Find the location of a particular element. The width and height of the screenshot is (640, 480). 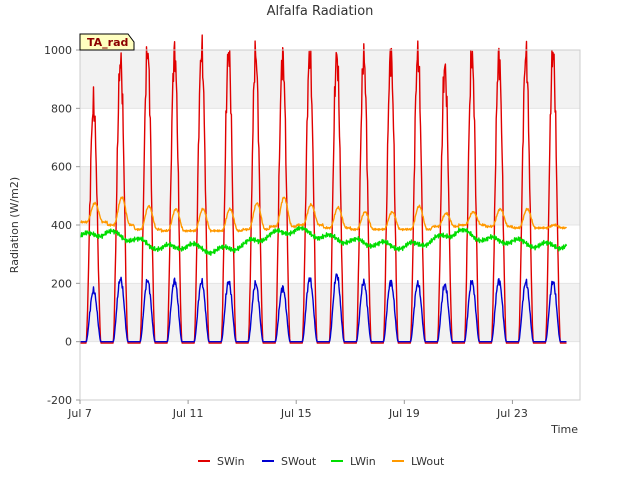

y-tick-label: 200 is located at coordinates (61, 283).